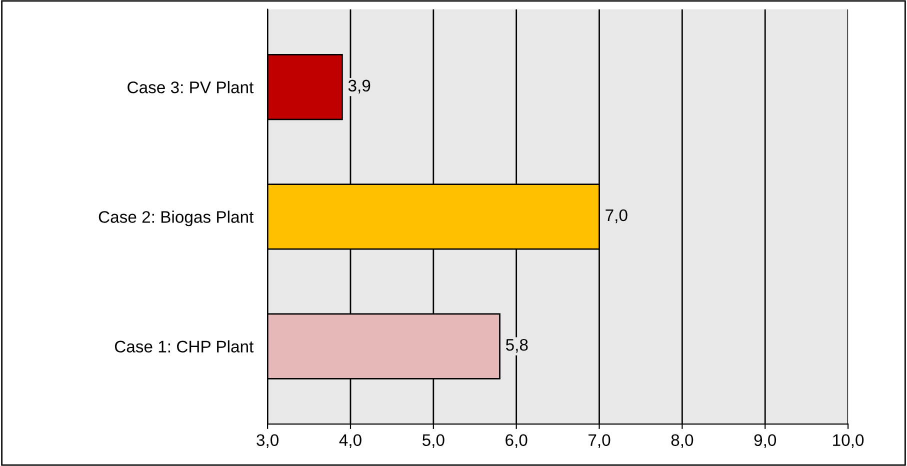 The image size is (907, 466). I want to click on y-tick-label: Case 1: CHP Plant, so click(184, 346).